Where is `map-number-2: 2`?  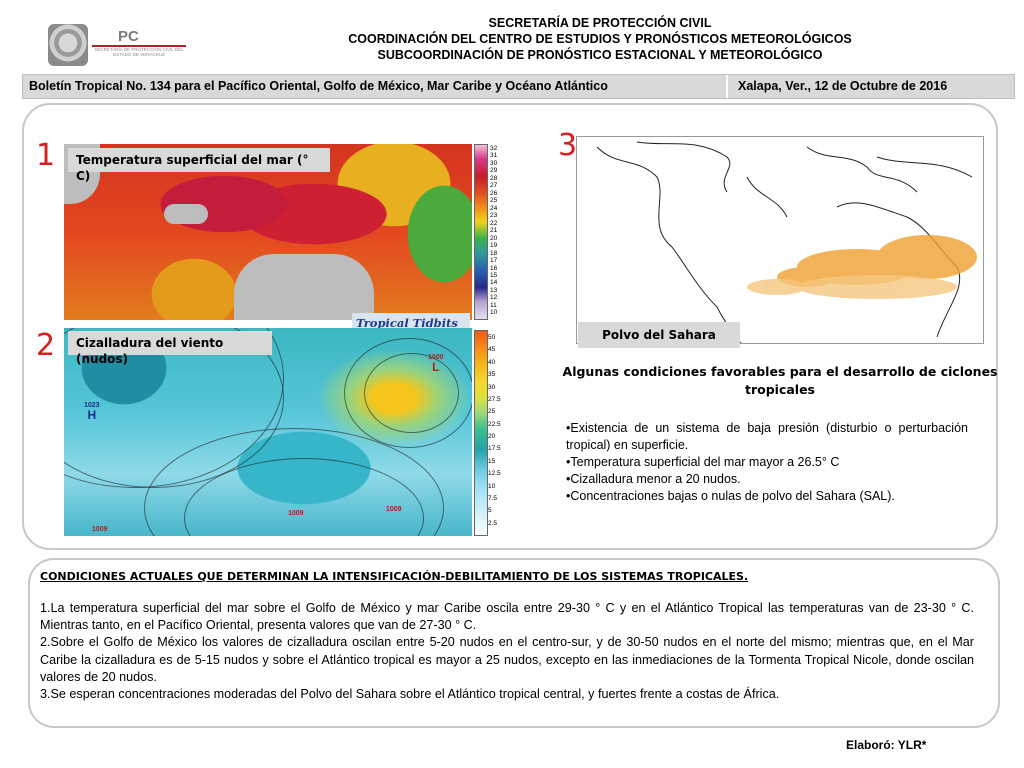
map-number-2: 2 is located at coordinates (46, 345).